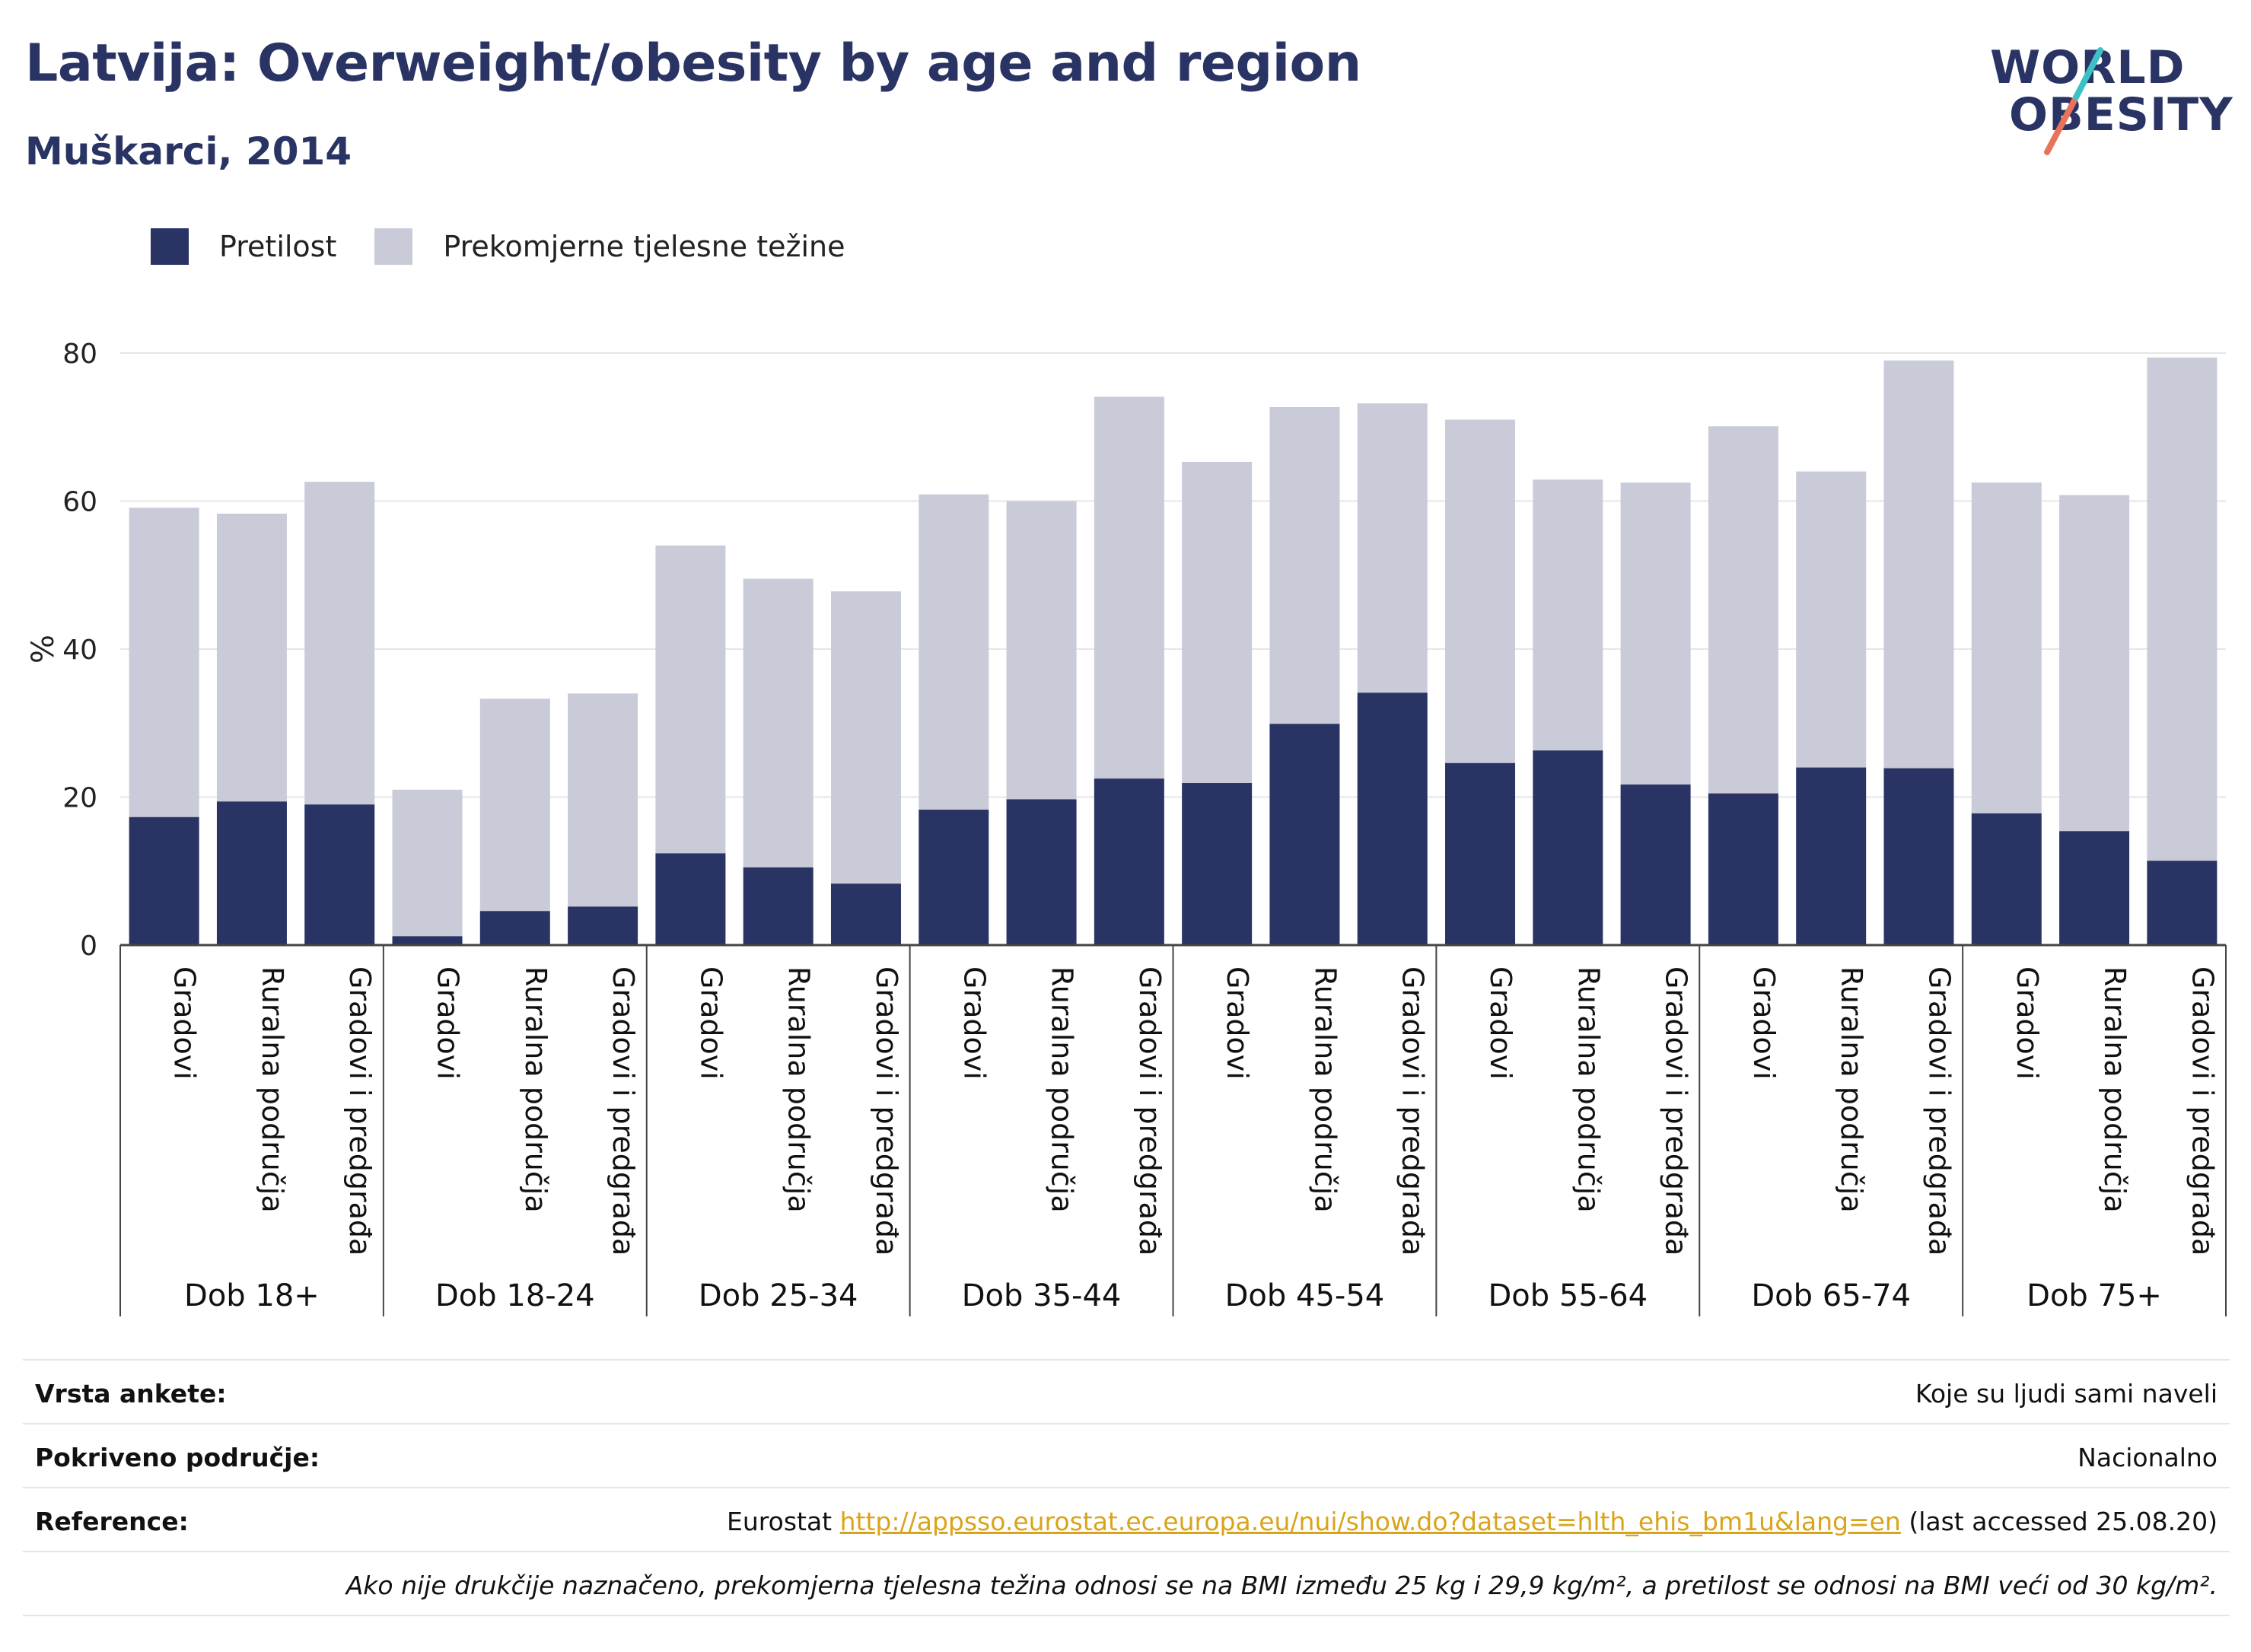  What do you see at coordinates (535, 1089) in the screenshot?
I see `x-tick-label-4: Ruralna područja` at bounding box center [535, 1089].